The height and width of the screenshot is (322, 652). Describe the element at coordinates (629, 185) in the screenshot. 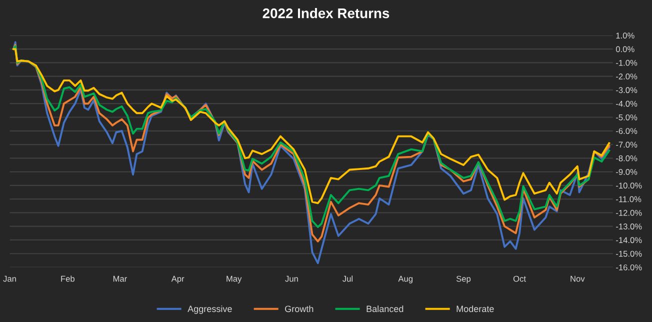

I see `y-tick-label: -10.0%` at that location.